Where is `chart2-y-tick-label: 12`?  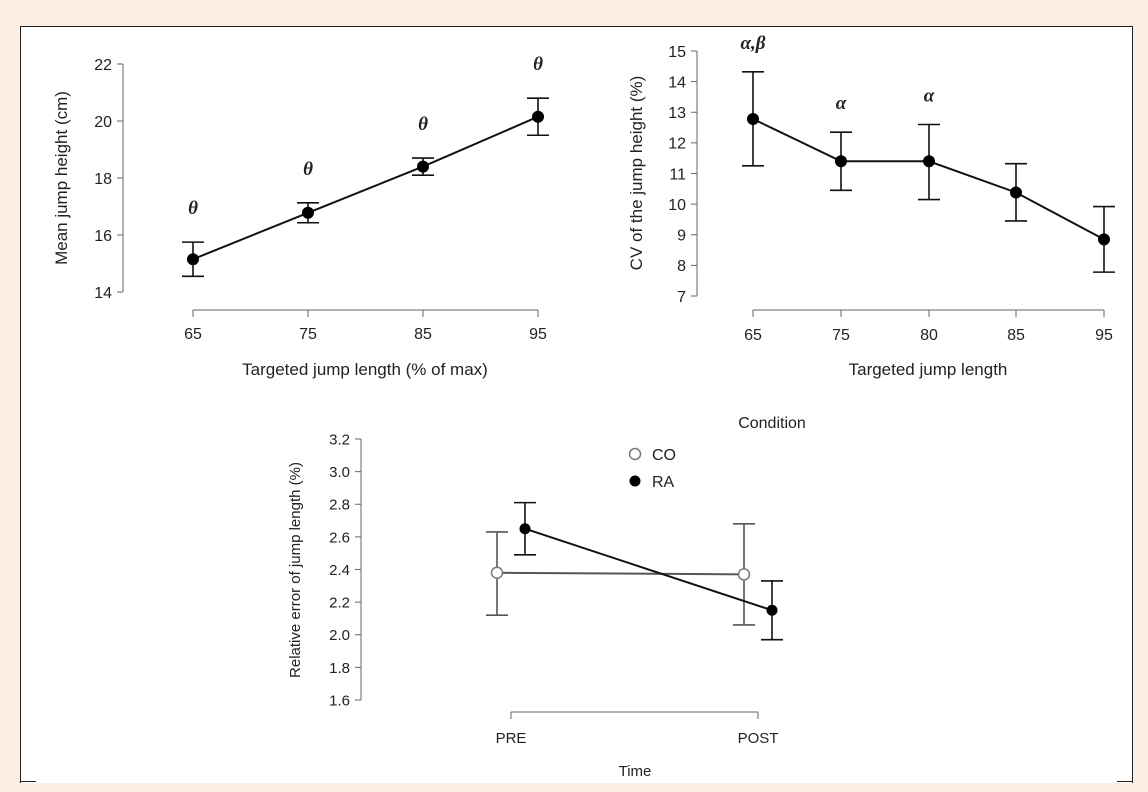
chart2-y-tick-label: 12 is located at coordinates (677, 144).